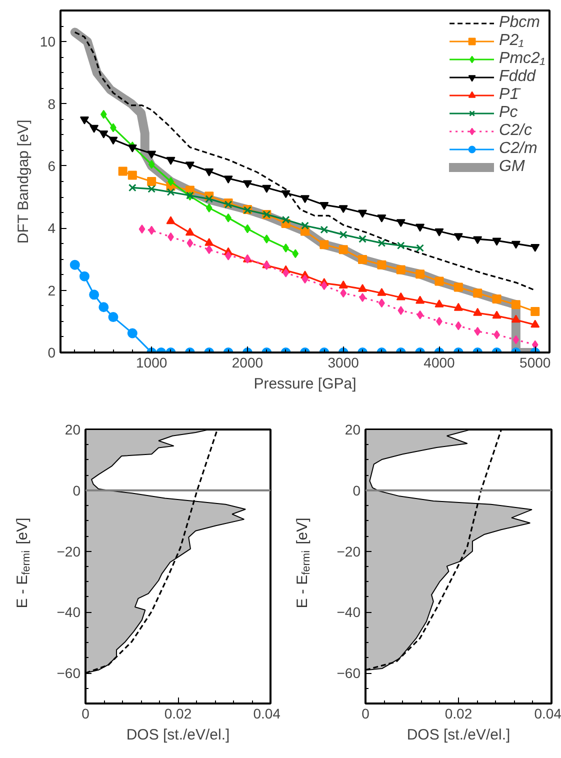 The width and height of the screenshot is (561, 758). Describe the element at coordinates (23, 182) in the screenshot. I see `y-axis-title: DFT Bandgap [eV]` at that location.